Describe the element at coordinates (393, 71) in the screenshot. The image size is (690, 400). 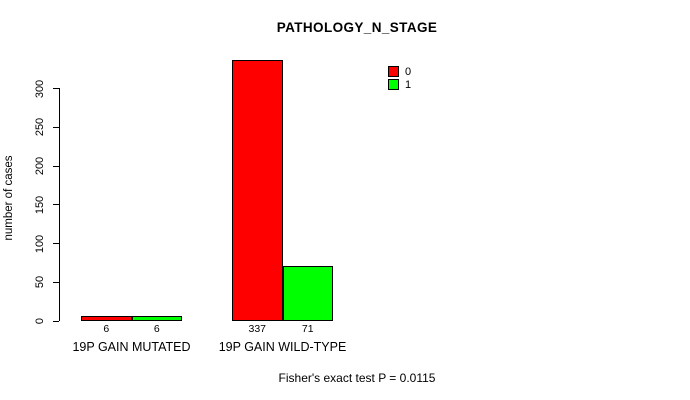
I see `legend-swatch-red` at that location.